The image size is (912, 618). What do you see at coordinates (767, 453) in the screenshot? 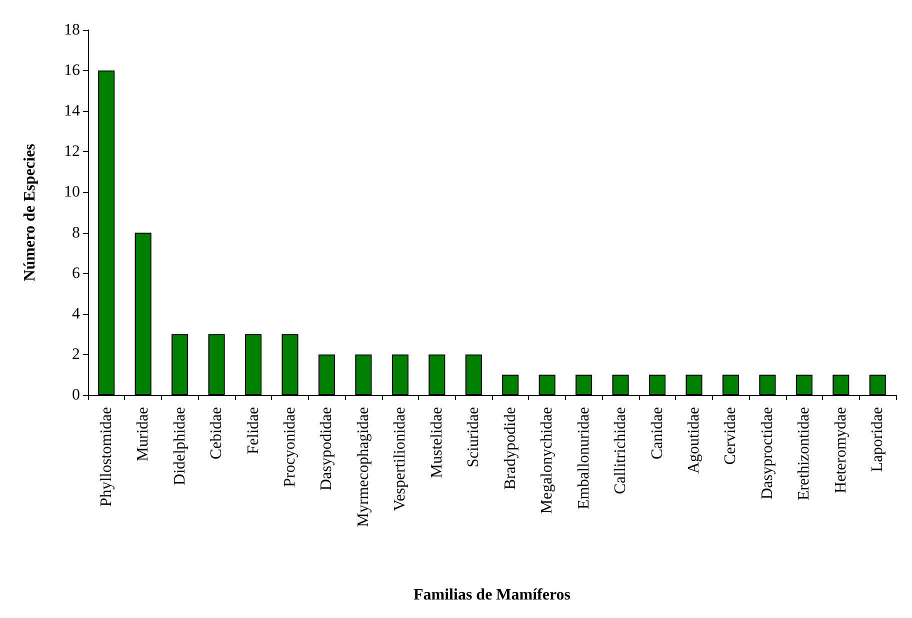
I see `x-tick-label: Dasyproctidae` at bounding box center [767, 453].